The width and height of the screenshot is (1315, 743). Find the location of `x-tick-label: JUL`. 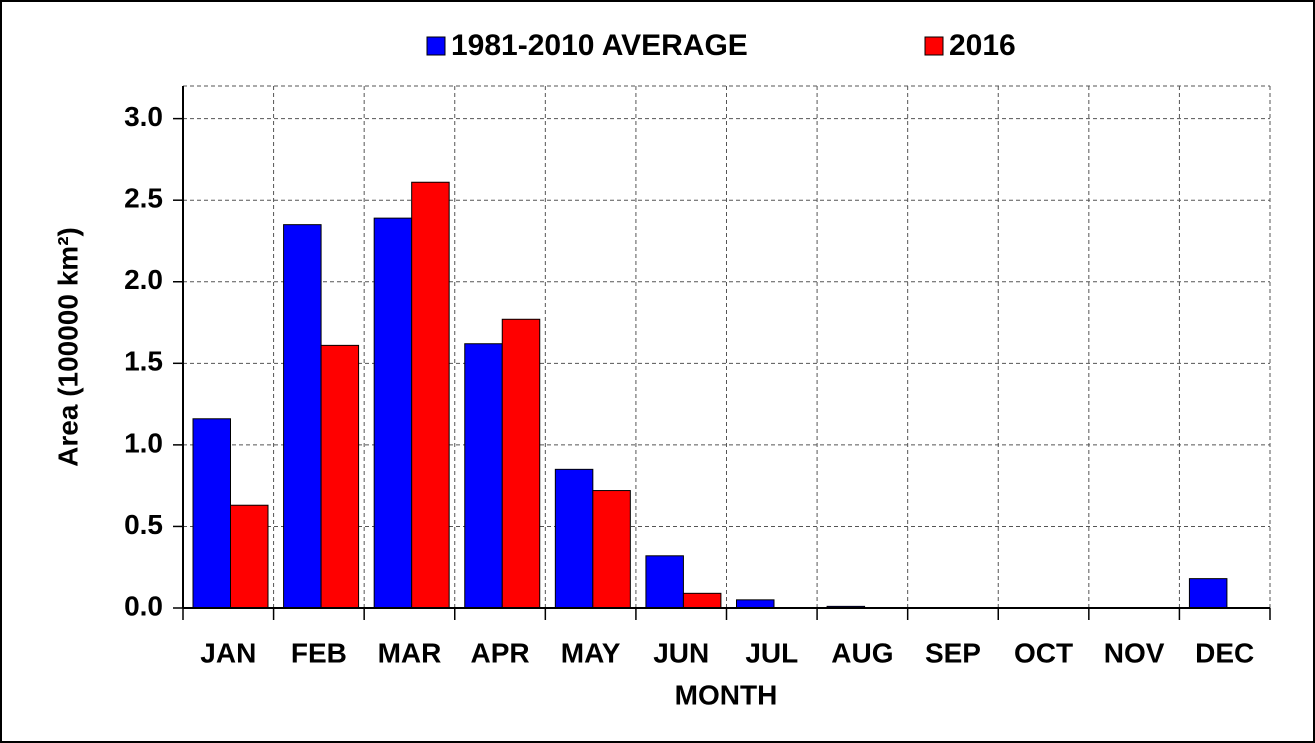

x-tick-label: JUL is located at coordinates (771, 652).